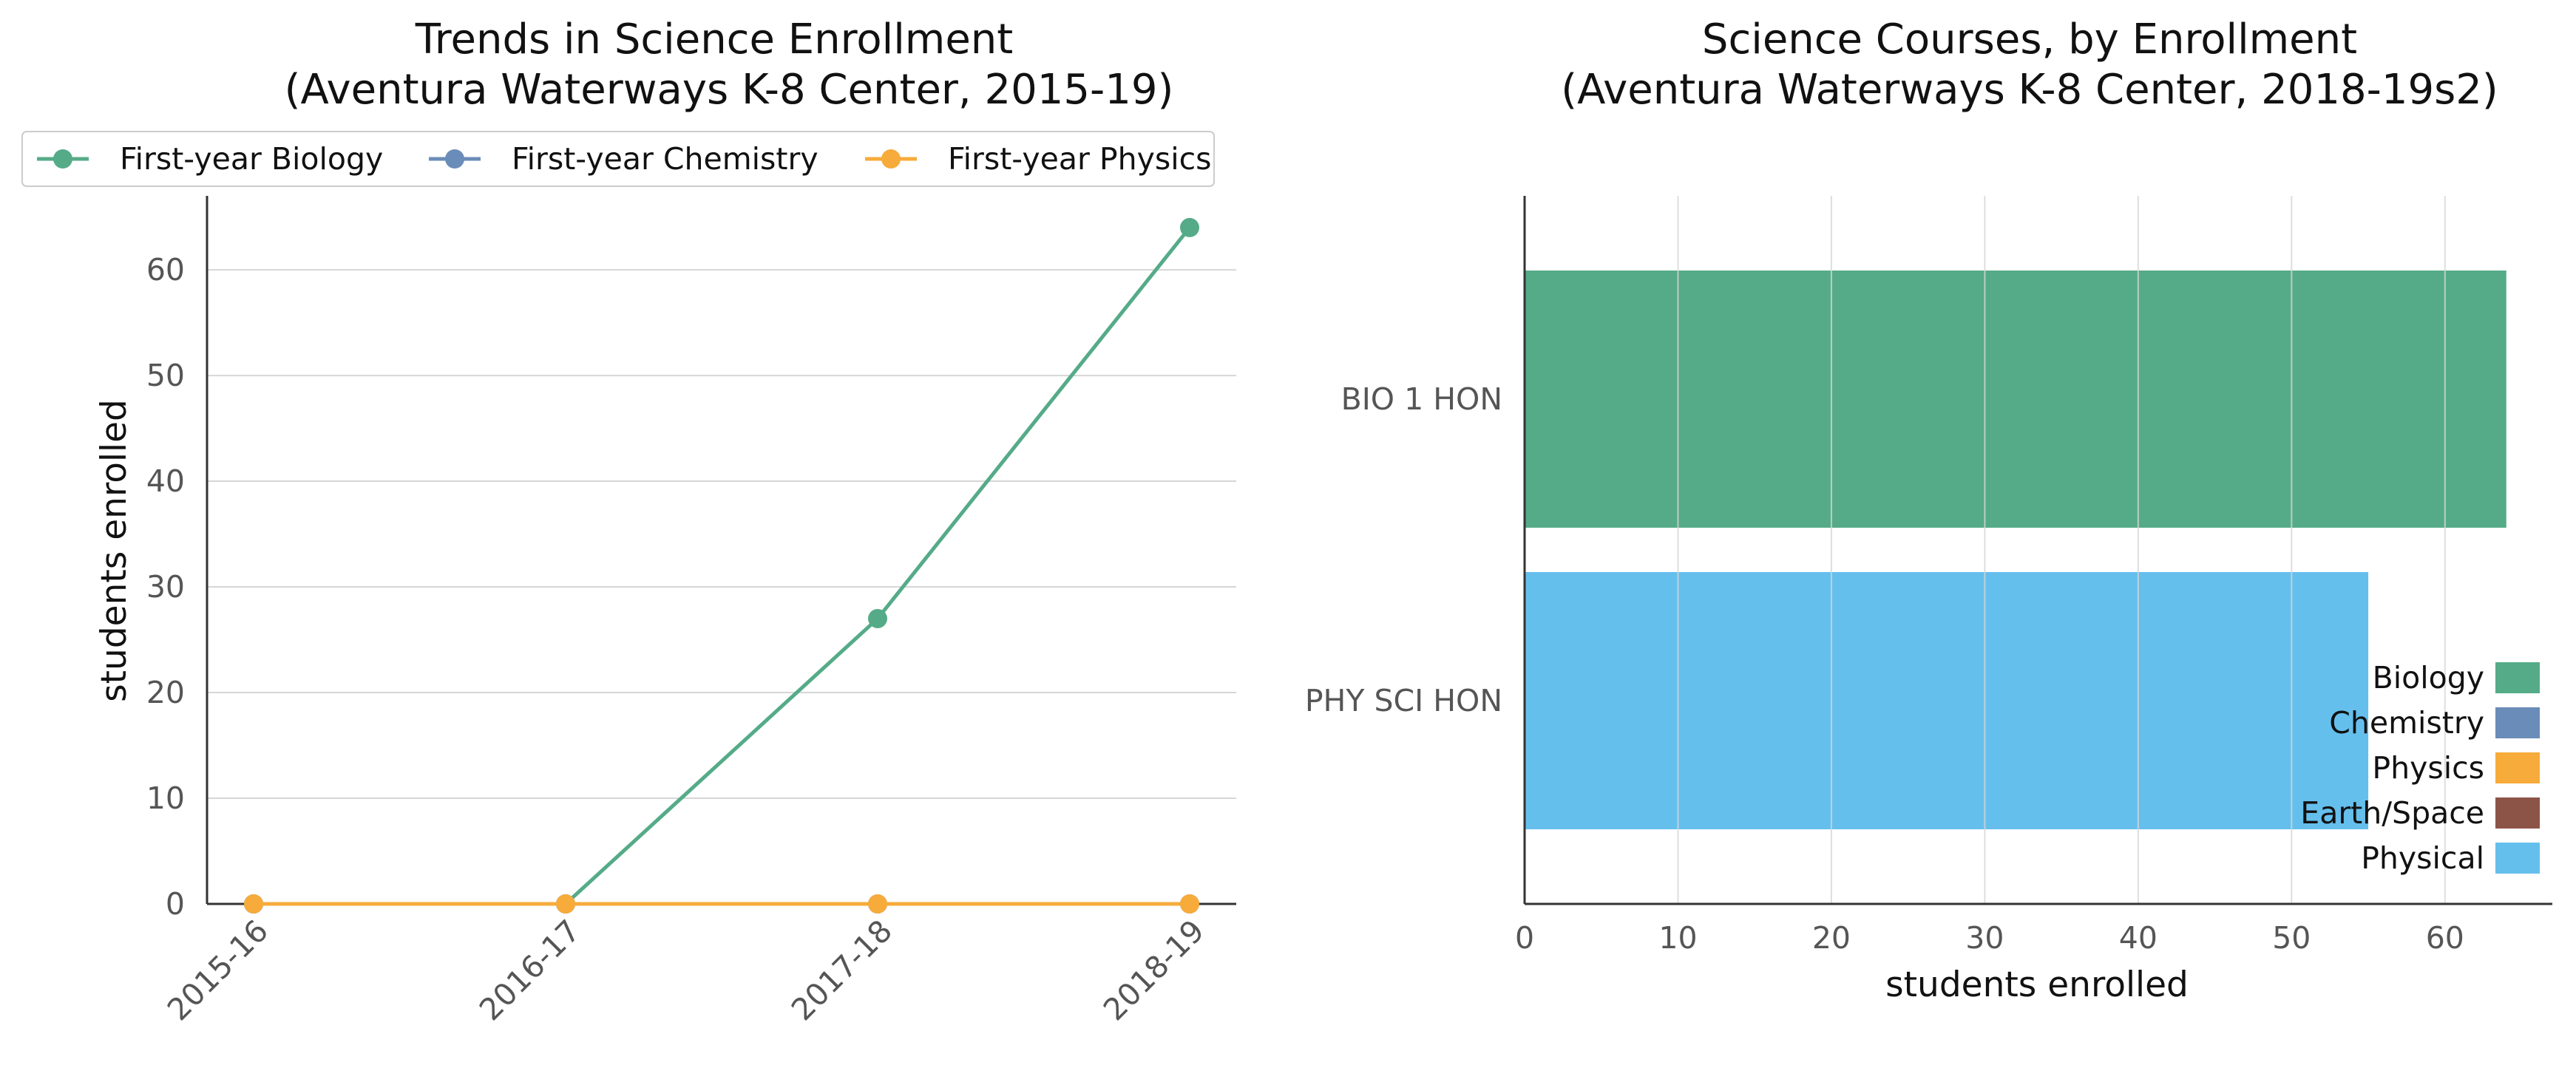 This screenshot has height=1068, width=2576. Describe the element at coordinates (2037, 985) in the screenshot. I see `x-axis-label: students enrolled` at that location.